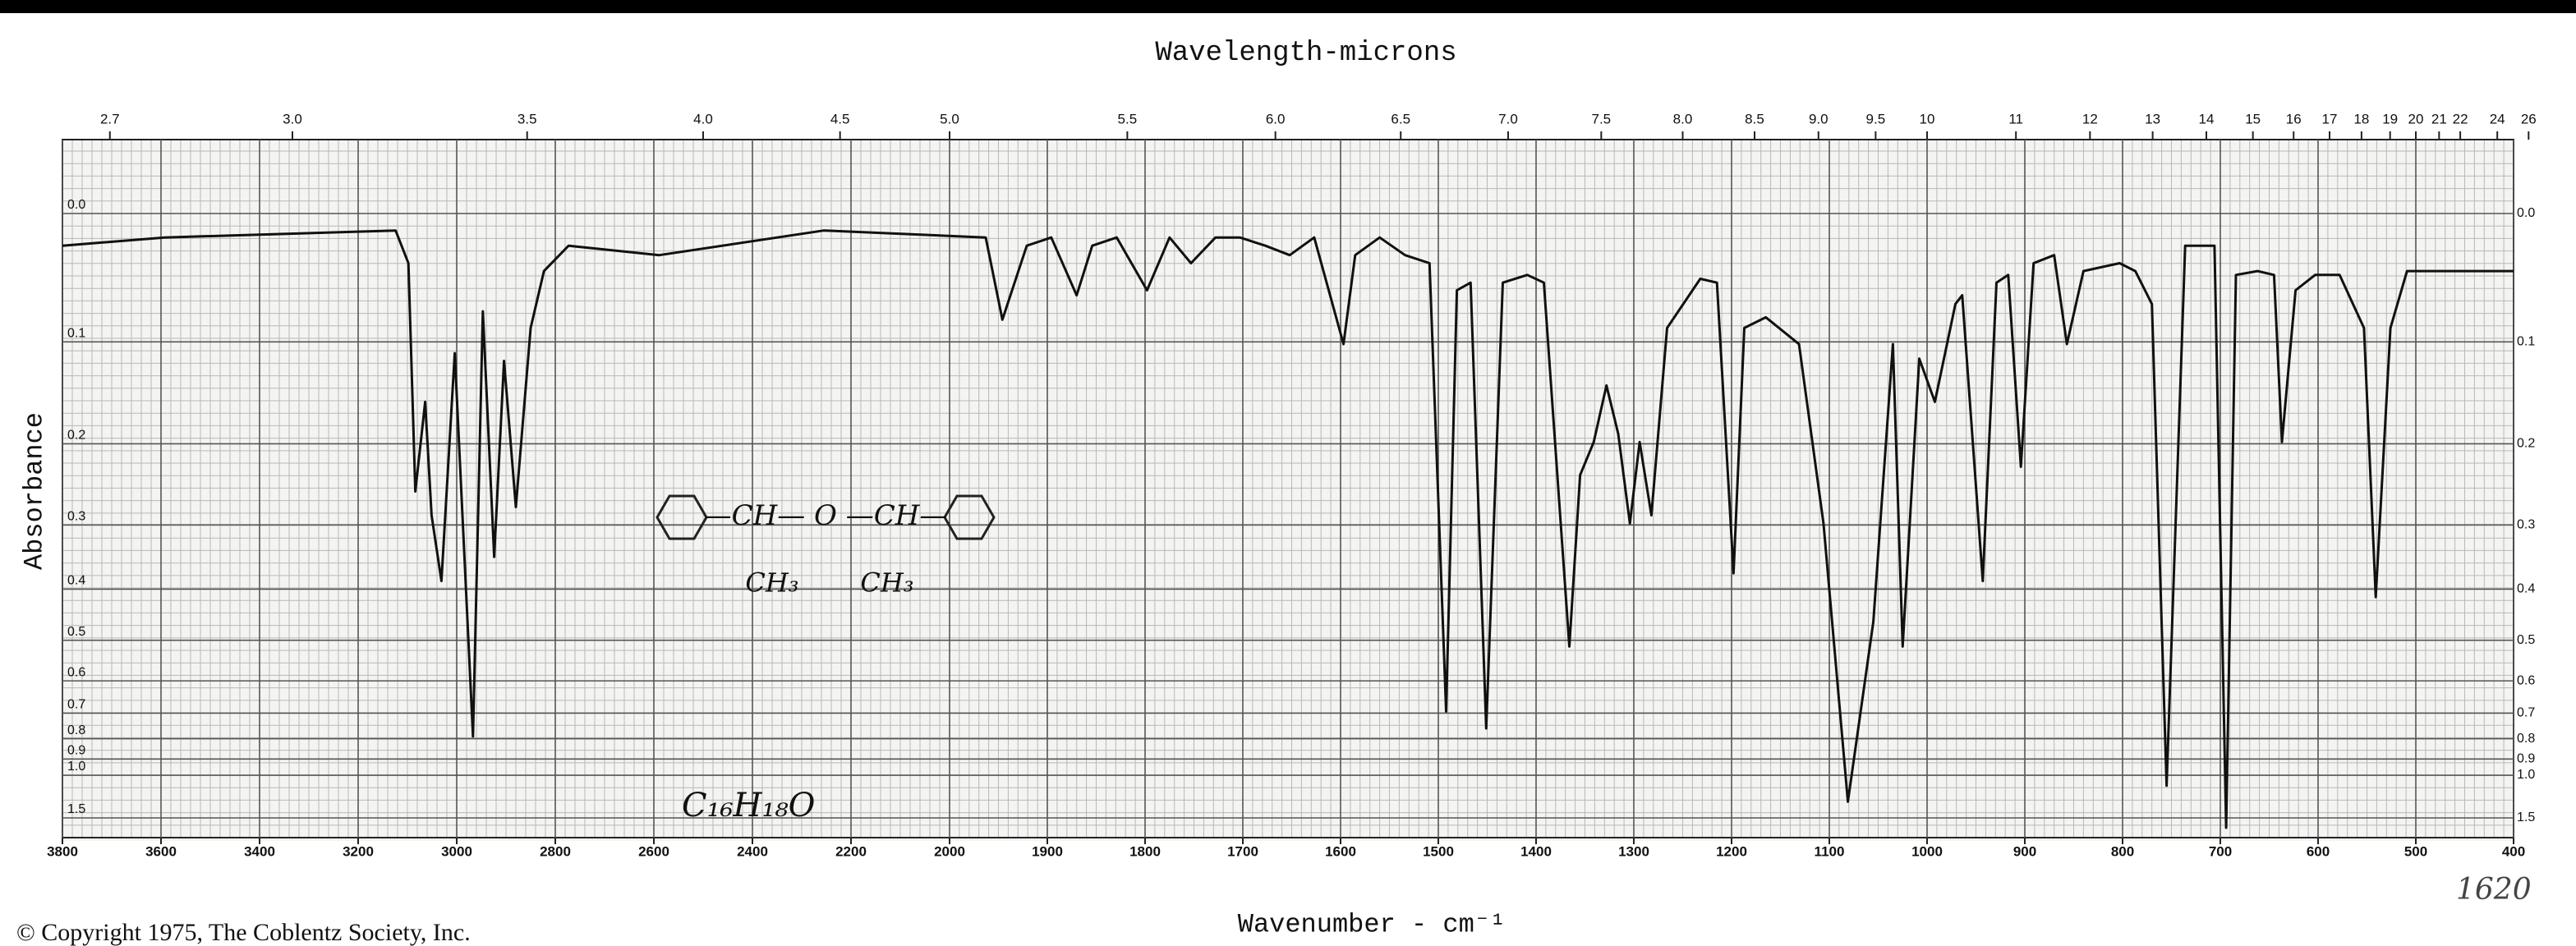 This screenshot has height=946, width=2576. I want to click on x-tick-label: 3000, so click(456, 852).